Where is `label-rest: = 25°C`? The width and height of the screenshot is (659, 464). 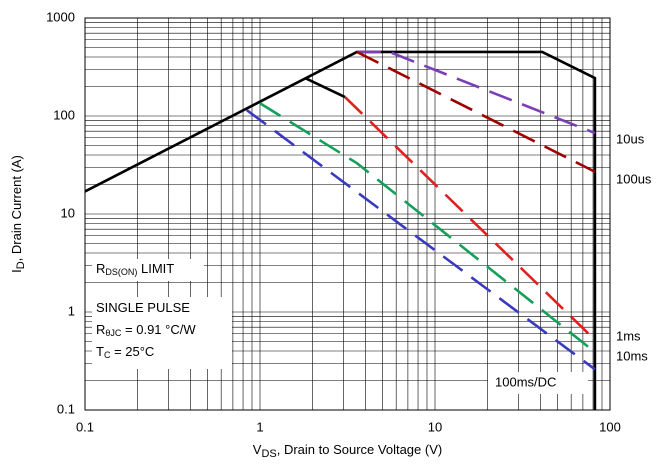
label-rest: = 25°C is located at coordinates (132, 351).